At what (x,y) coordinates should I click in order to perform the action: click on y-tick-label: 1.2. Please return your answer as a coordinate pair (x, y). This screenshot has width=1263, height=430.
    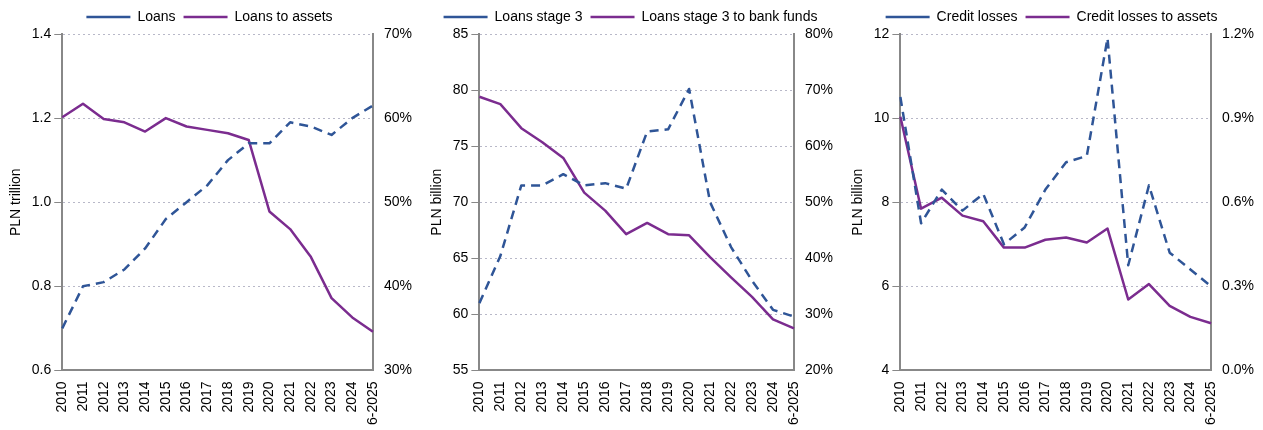
    Looking at the image, I should click on (41, 116).